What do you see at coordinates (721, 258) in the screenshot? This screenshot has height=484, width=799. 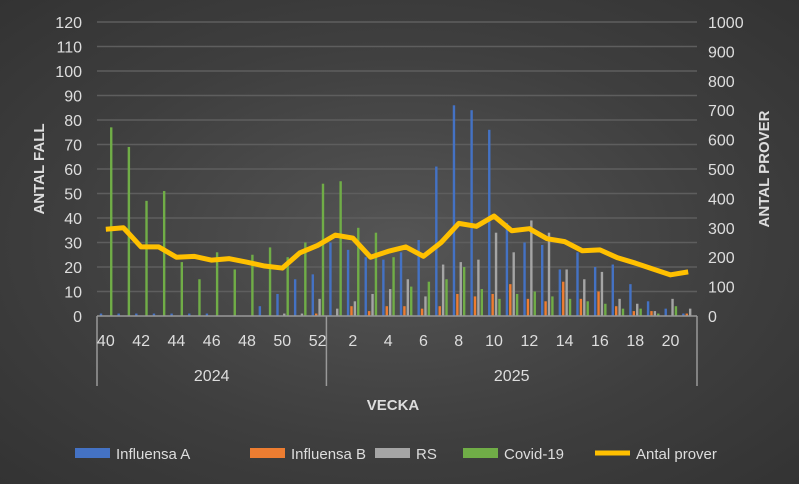 I see `y2-tick-label: 200` at bounding box center [721, 258].